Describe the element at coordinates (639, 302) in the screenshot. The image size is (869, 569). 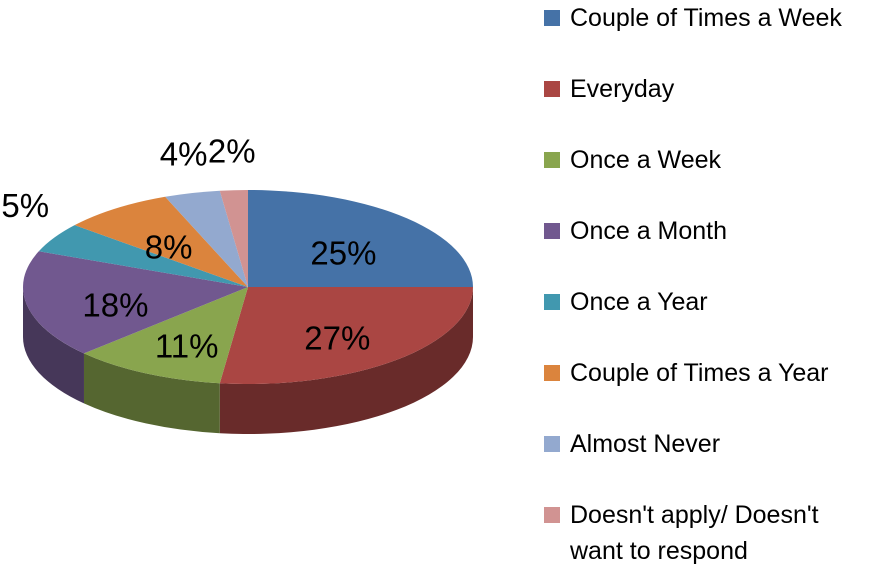
I see `legend-label: Once a Year` at that location.